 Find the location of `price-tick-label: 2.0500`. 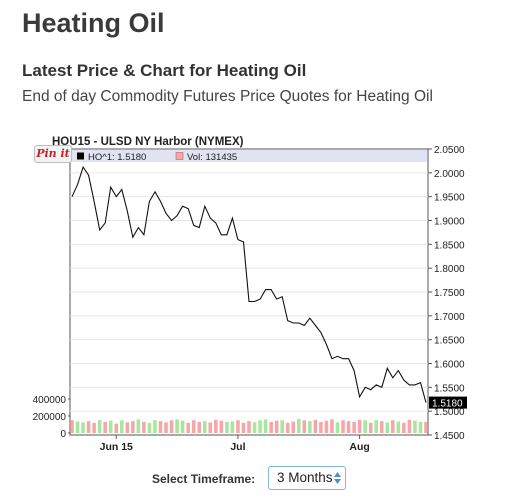

price-tick-label: 2.0500 is located at coordinates (449, 150).